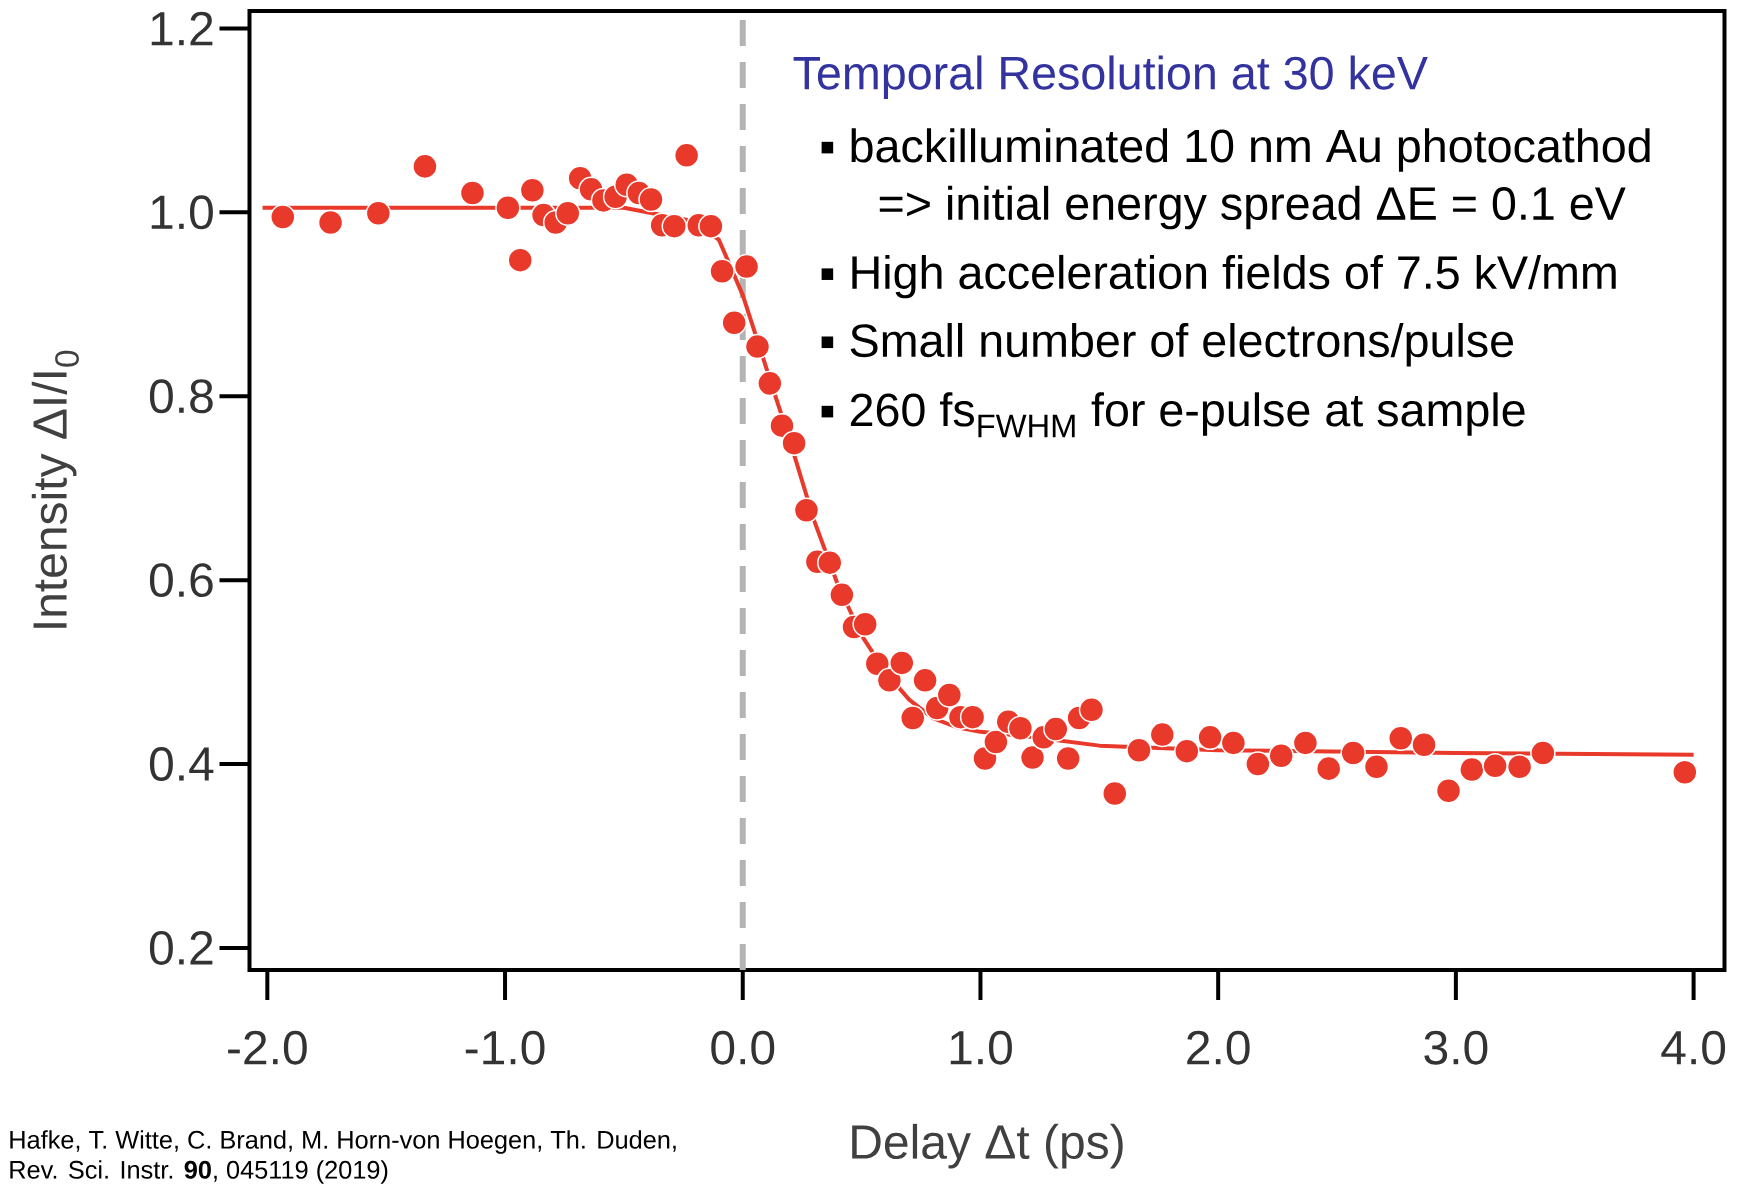 This screenshot has height=1189, width=1739. What do you see at coordinates (1218, 1047) in the screenshot?
I see `x-tick-label: 2.0` at bounding box center [1218, 1047].